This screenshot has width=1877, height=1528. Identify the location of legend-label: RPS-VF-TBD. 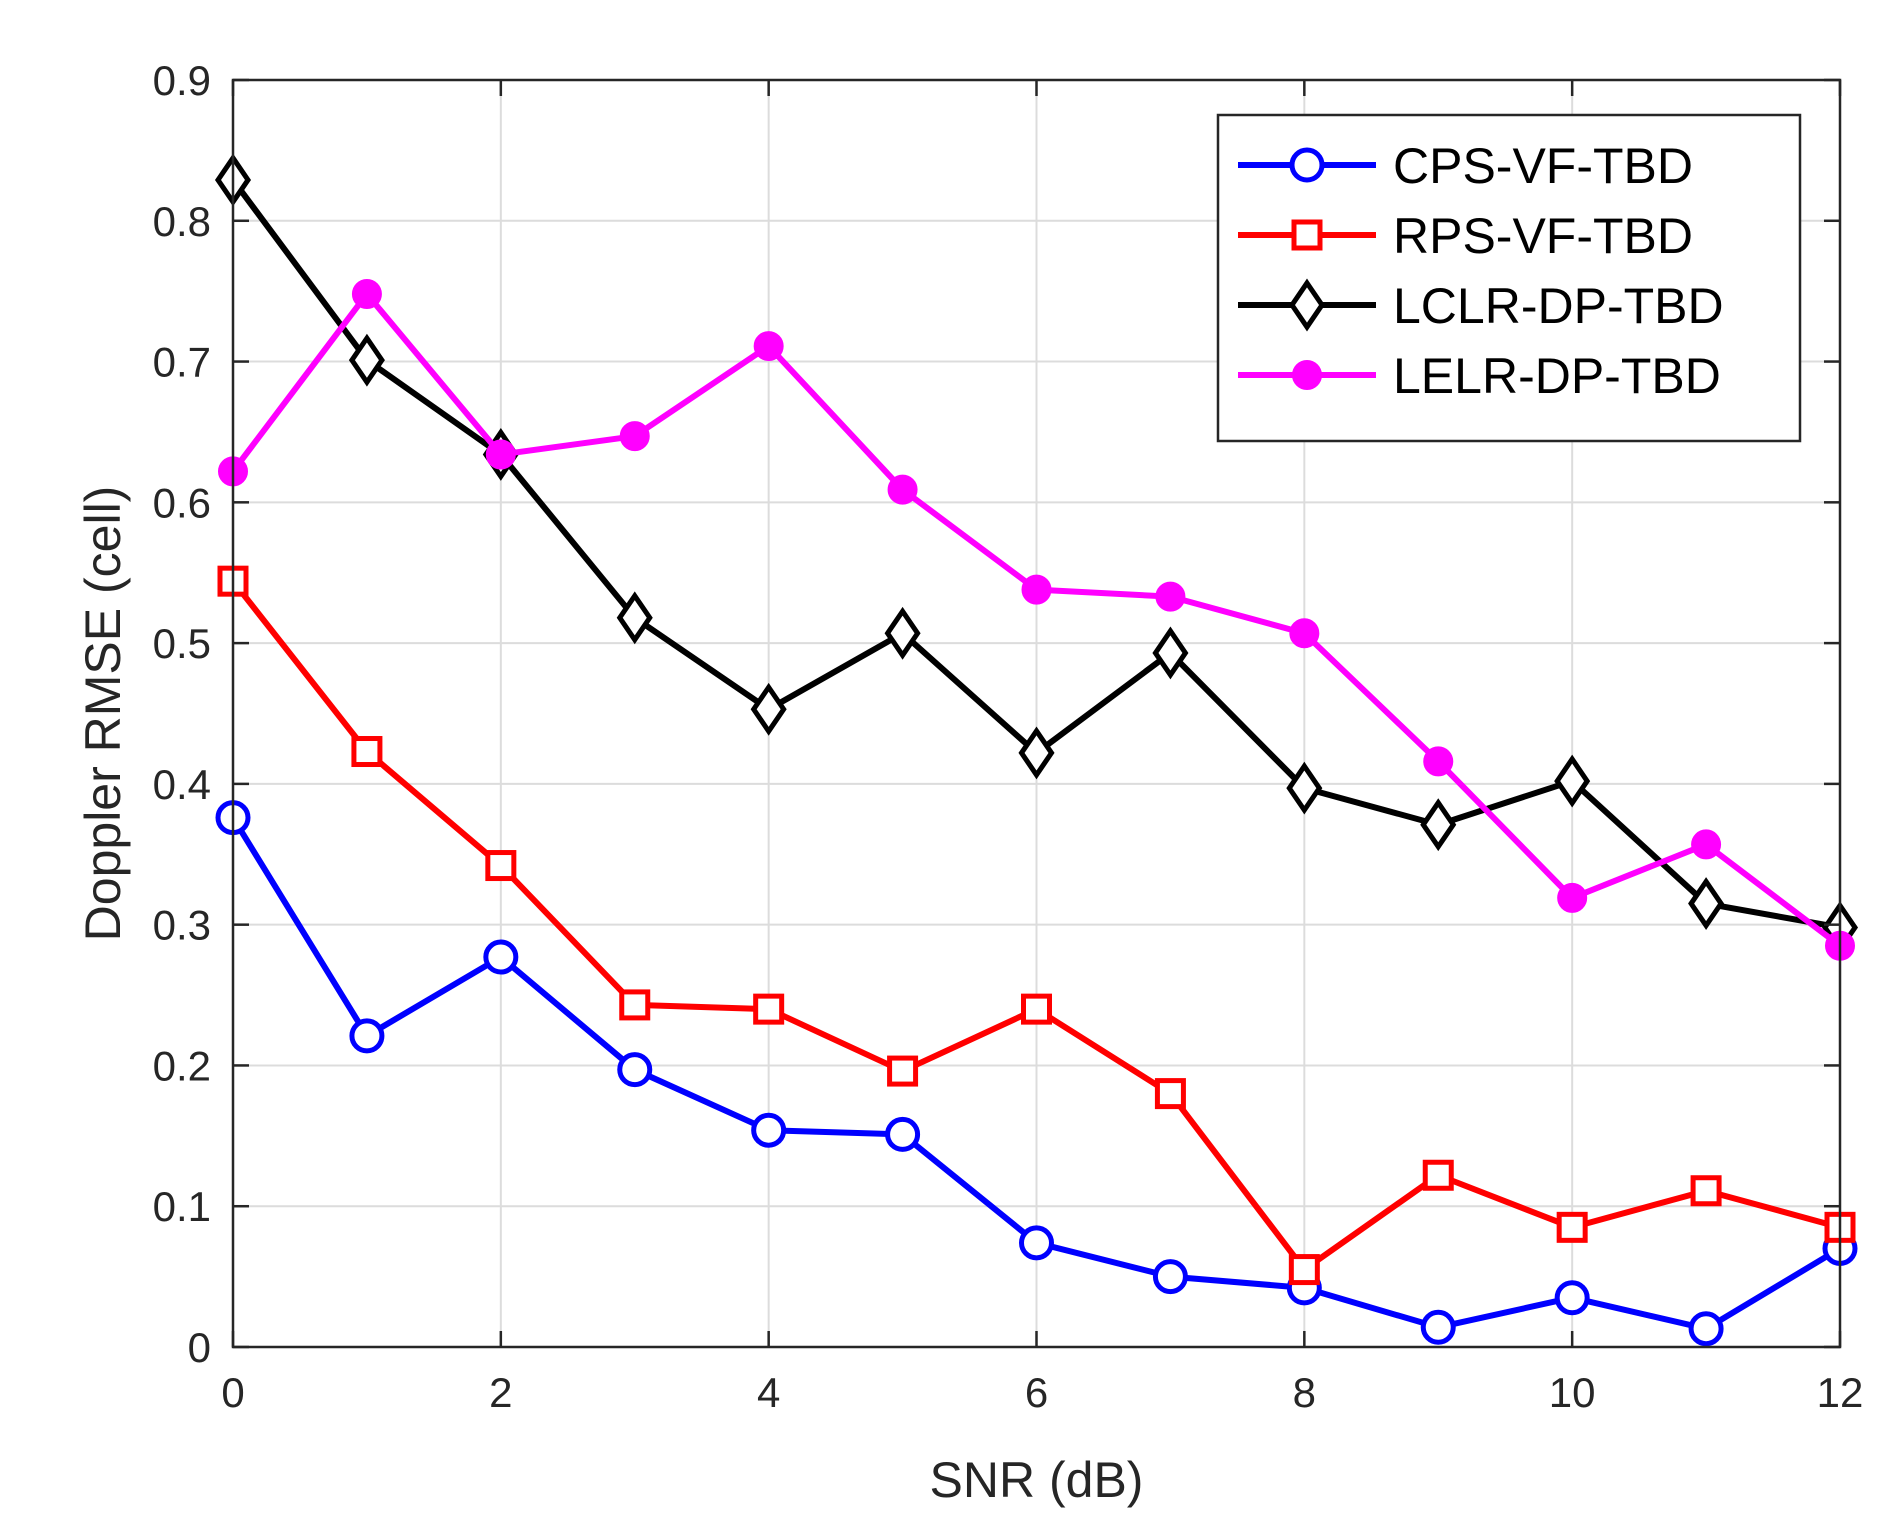
(1543, 236).